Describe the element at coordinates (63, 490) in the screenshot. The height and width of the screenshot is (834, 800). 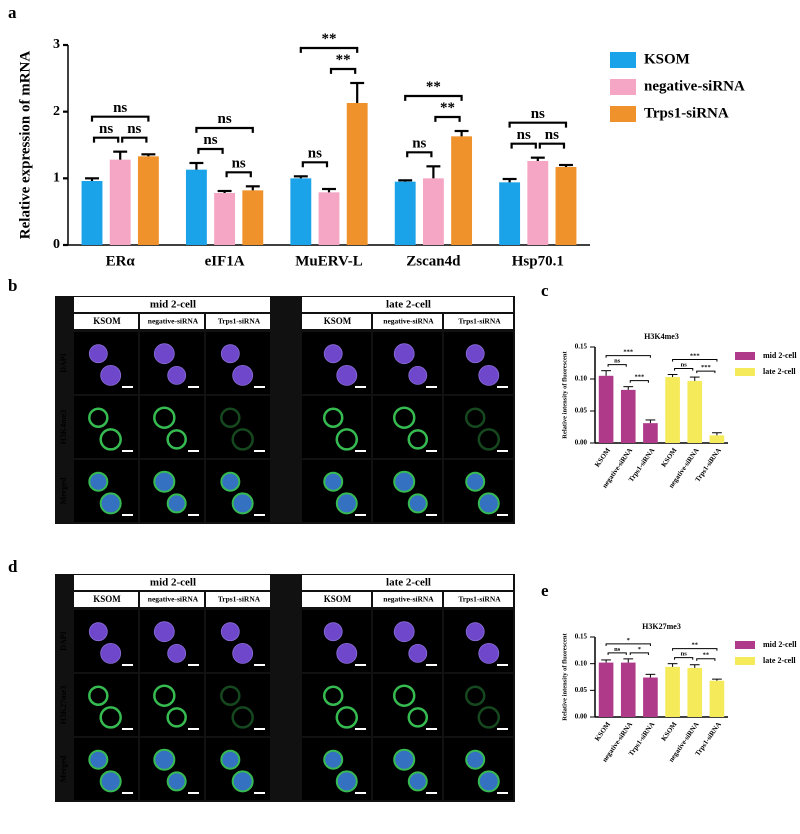
I see `row-label: Merged` at that location.